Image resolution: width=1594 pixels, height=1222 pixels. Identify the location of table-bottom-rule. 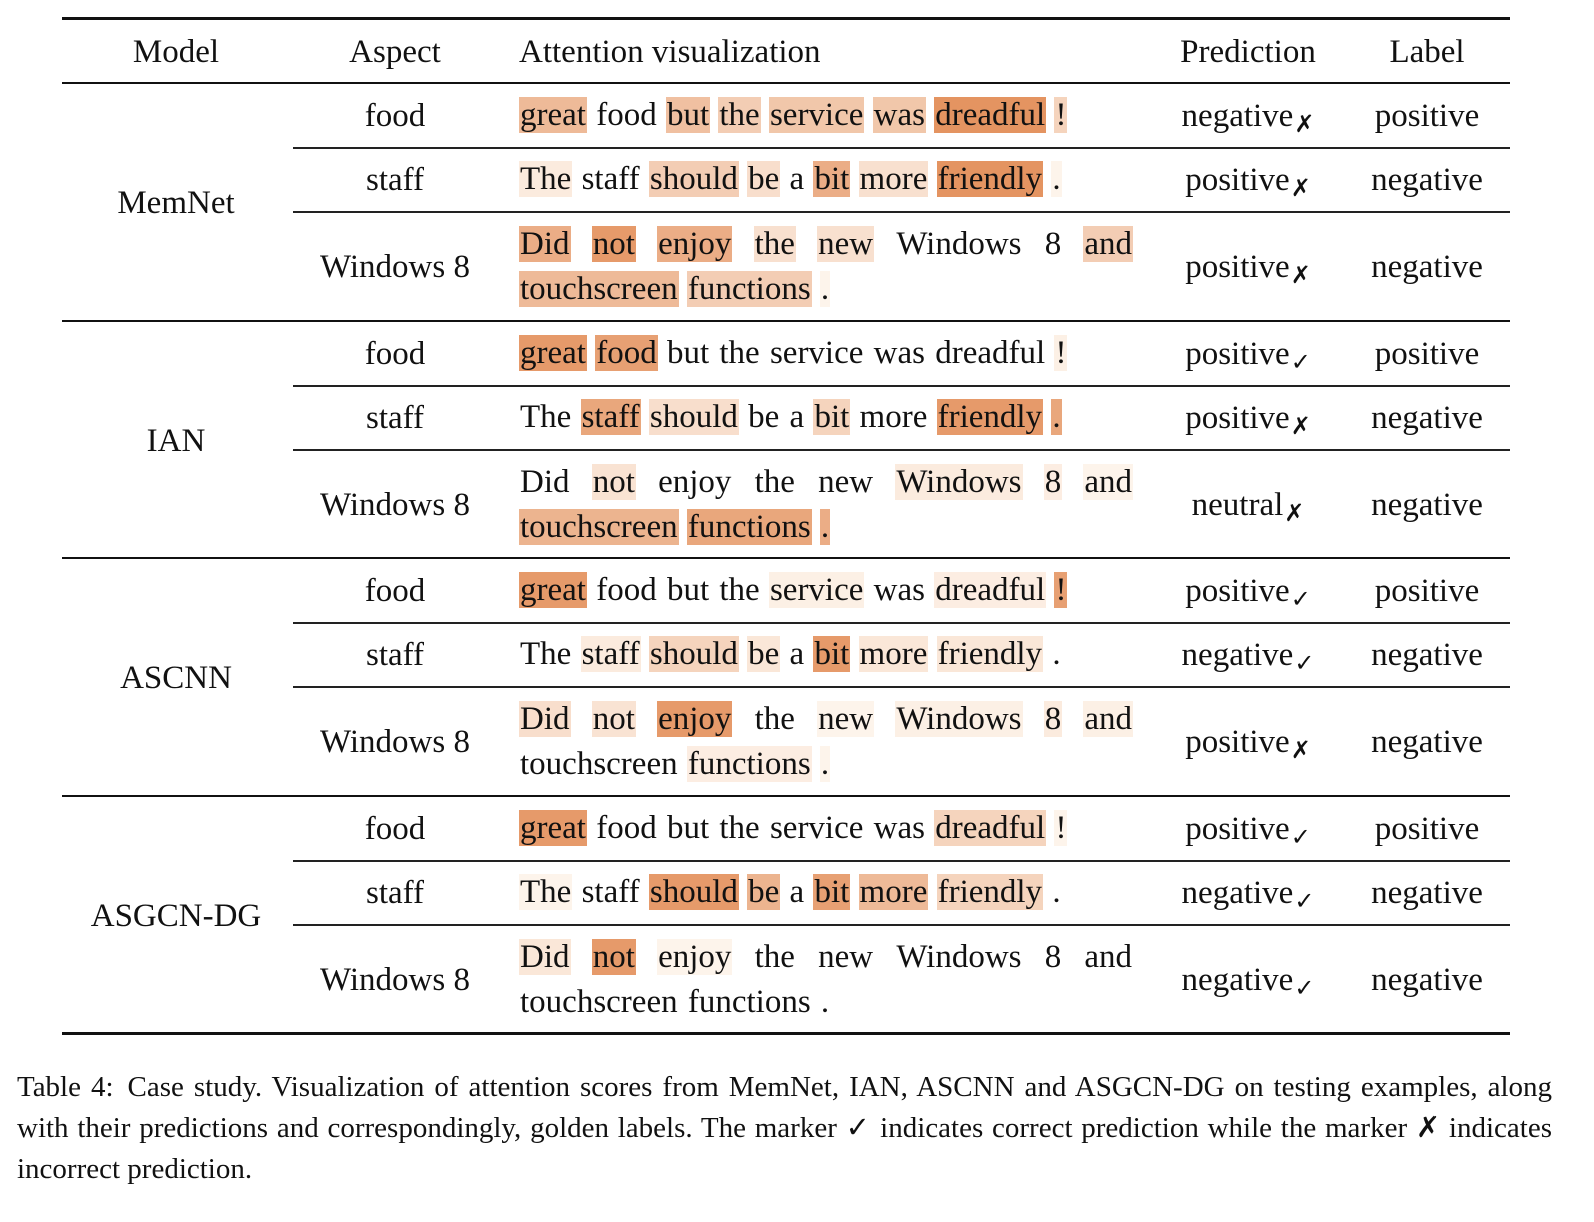
(786, 1033).